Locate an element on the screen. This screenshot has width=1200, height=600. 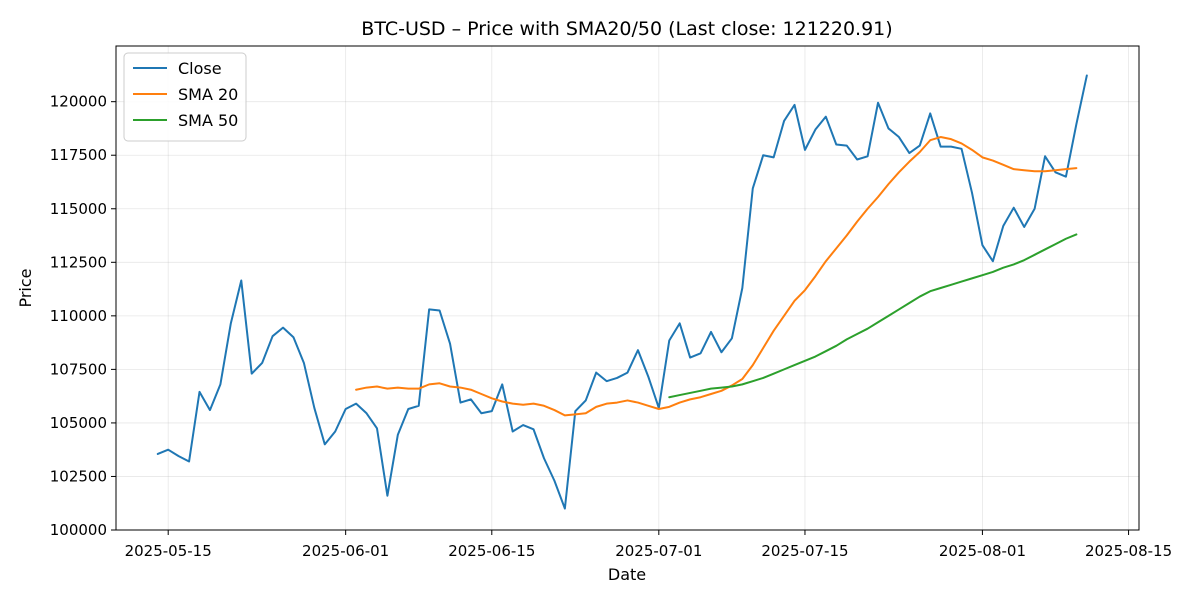
y-tick-label: 105000 is located at coordinates (78, 423).